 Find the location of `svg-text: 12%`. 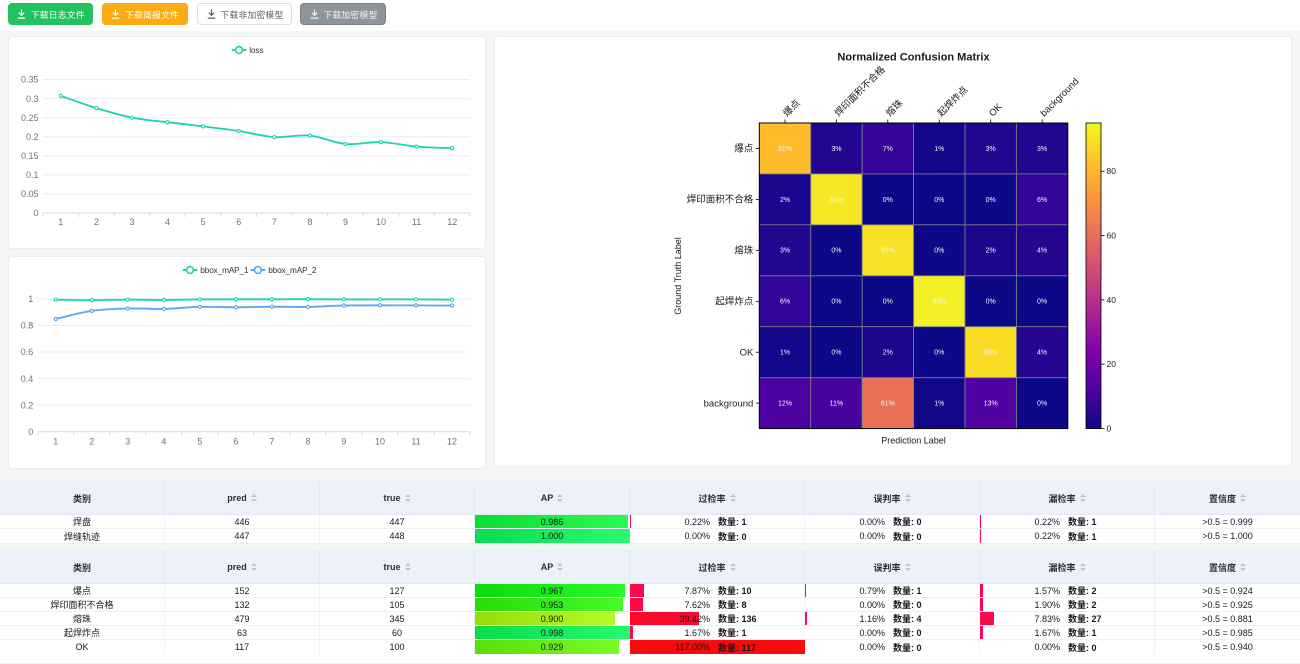

svg-text: 12% is located at coordinates (785, 404).